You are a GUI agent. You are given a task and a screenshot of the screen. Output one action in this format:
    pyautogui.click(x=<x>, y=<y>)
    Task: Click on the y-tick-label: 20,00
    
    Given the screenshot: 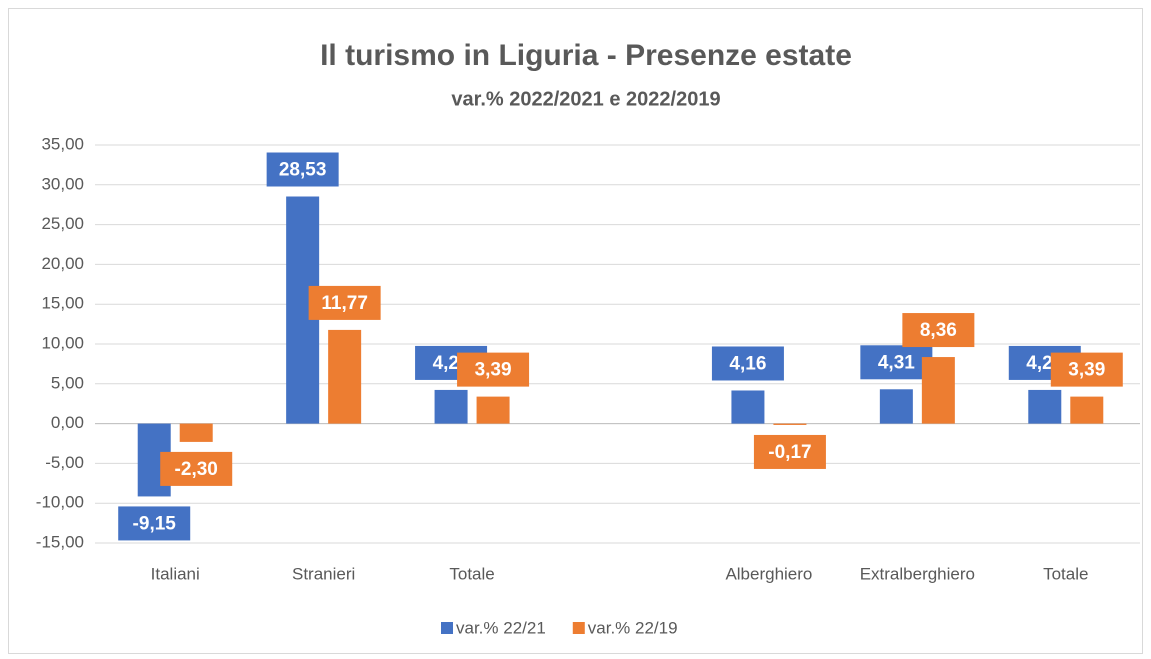 What is the action you would take?
    pyautogui.click(x=62, y=263)
    